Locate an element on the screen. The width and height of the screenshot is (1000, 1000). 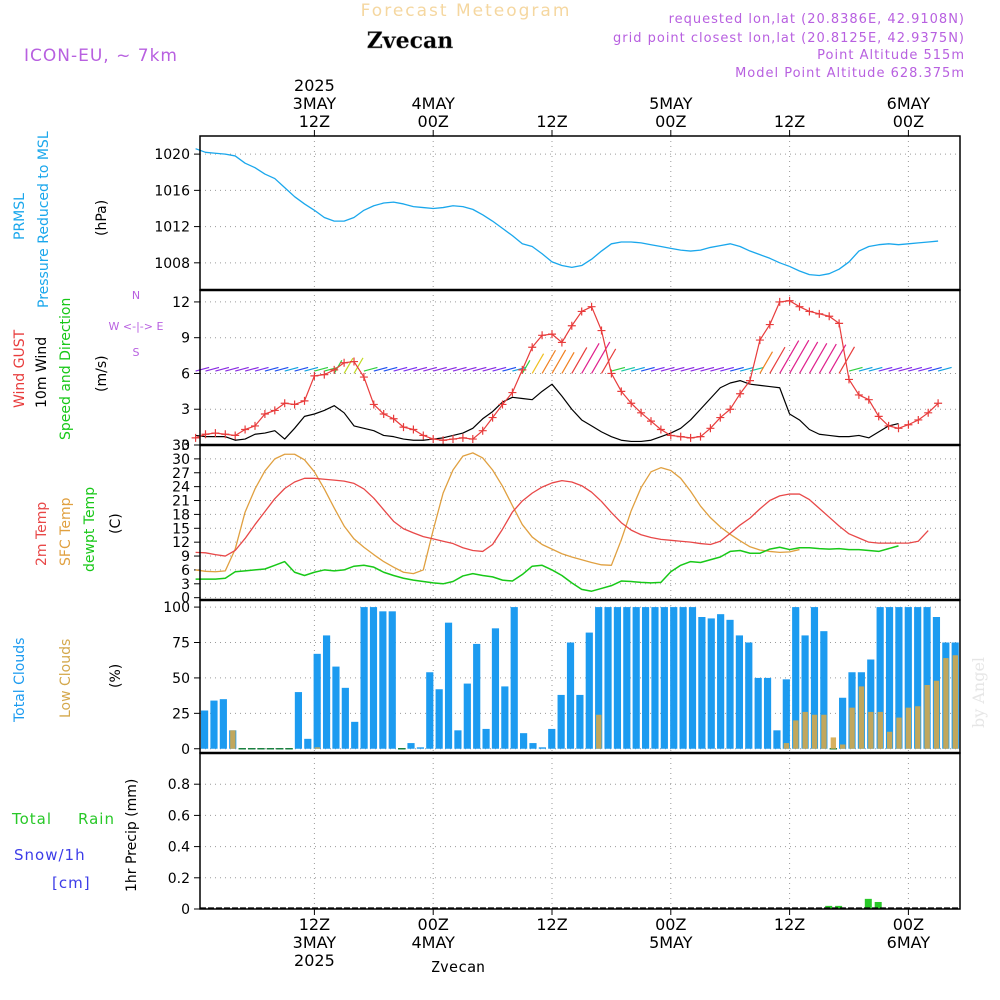
temp-label-dewpt: dewpt Temp is located at coordinates (90, 529).